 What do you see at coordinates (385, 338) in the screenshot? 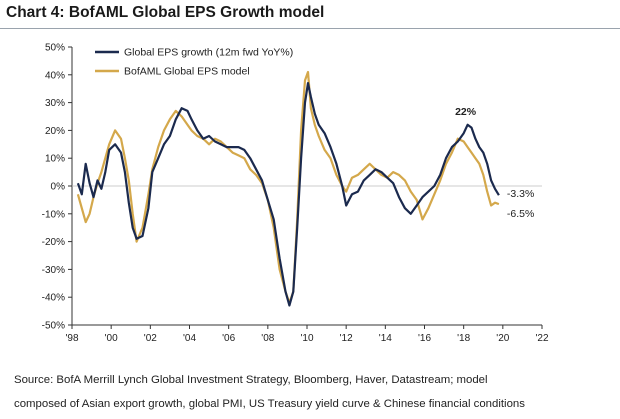
I see `x-tick-label: '14` at bounding box center [385, 338].